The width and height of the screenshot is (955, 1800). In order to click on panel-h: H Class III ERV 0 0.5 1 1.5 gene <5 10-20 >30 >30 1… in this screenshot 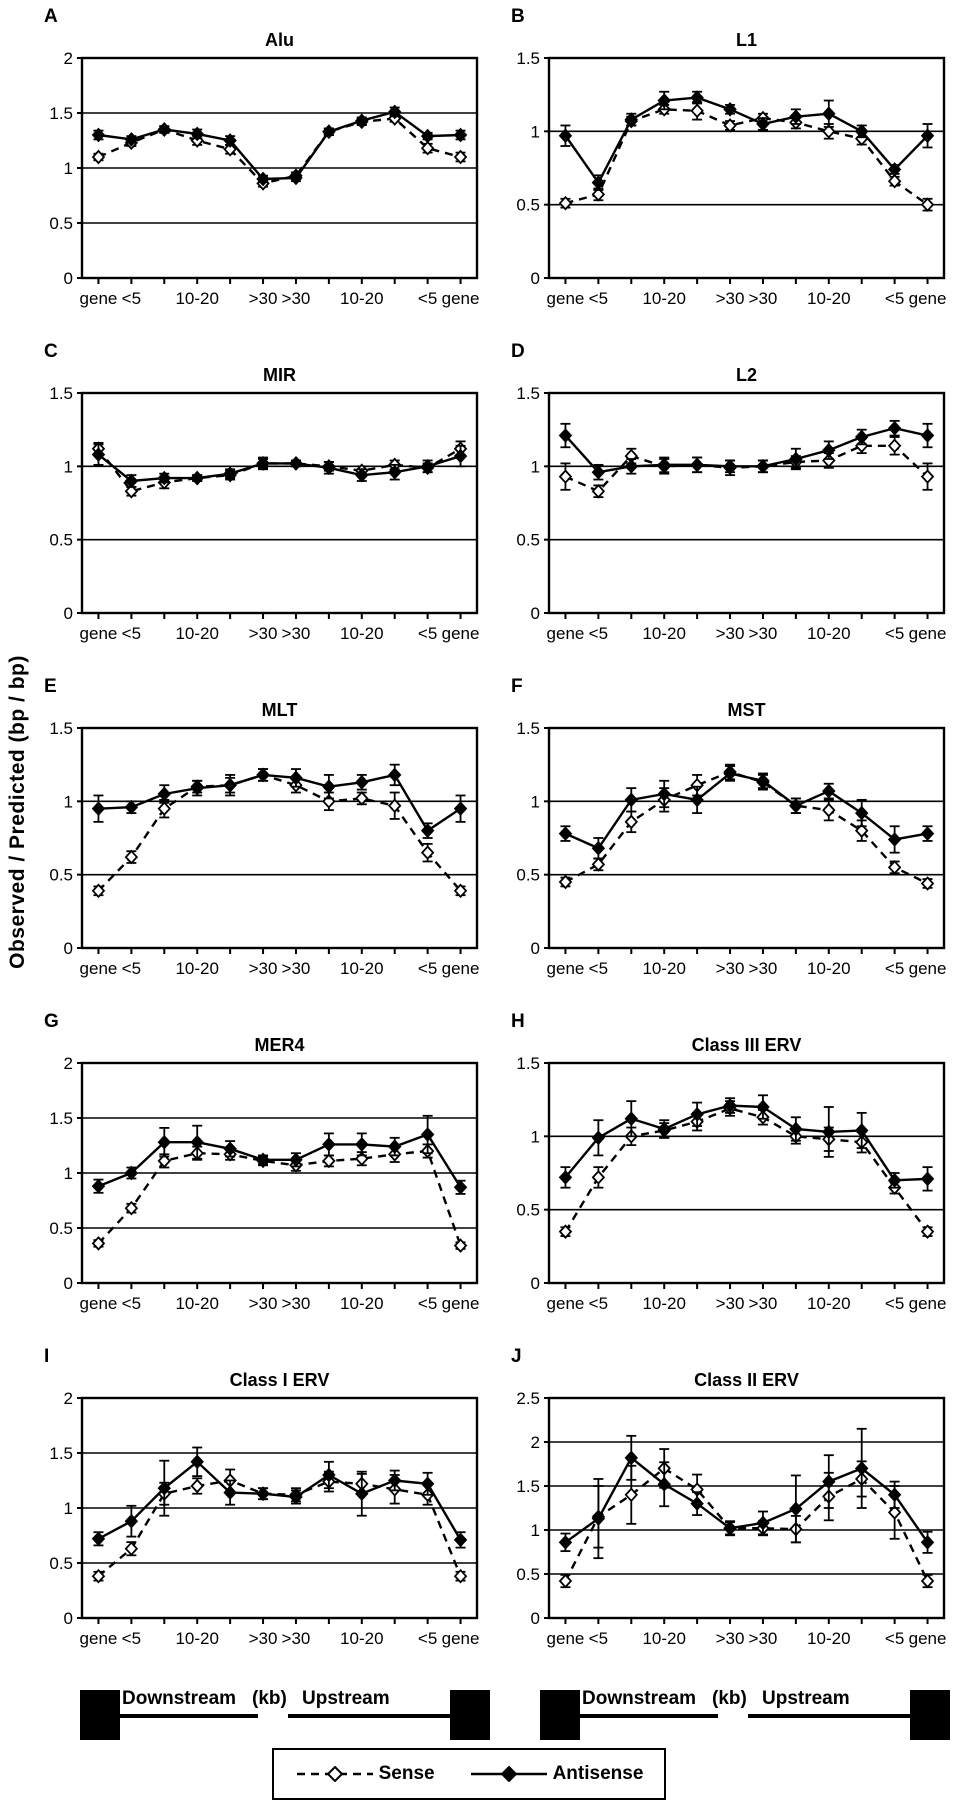, I will do `click(720, 1172)`.